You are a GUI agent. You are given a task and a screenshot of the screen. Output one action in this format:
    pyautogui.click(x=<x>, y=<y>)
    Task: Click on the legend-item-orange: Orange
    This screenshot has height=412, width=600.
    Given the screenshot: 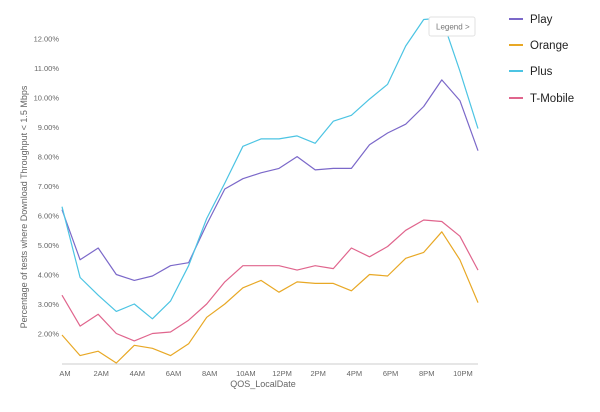 What is the action you would take?
    pyautogui.click(x=538, y=46)
    